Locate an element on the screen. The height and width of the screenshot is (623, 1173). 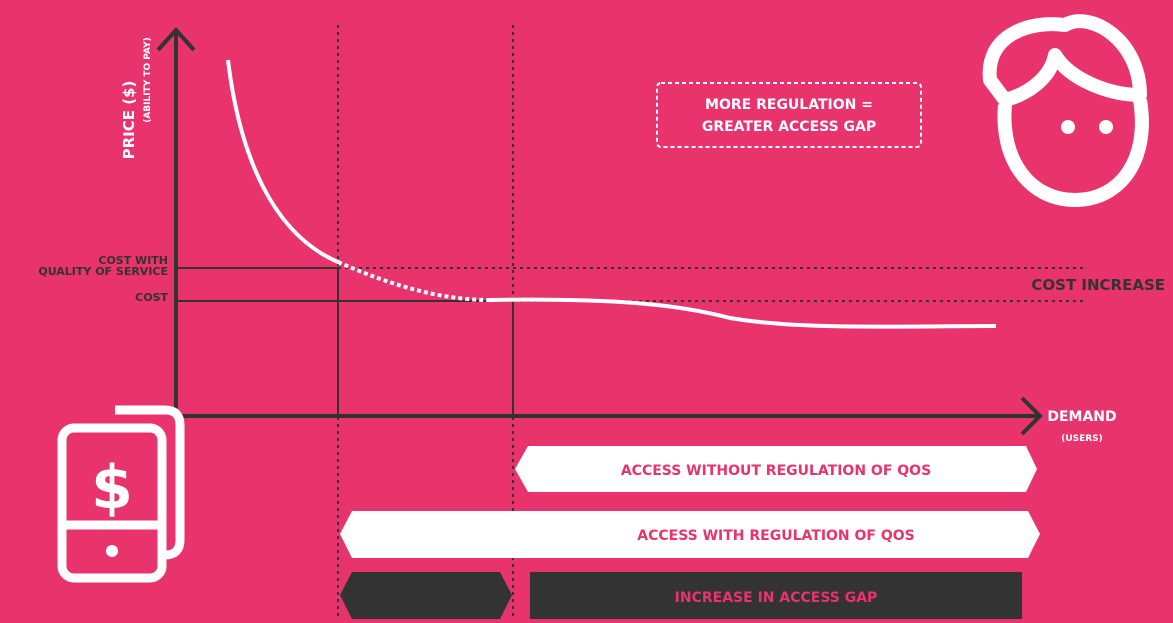
y-axis-subtitle: (ABILITY TO PAY) is located at coordinates (148, 80).